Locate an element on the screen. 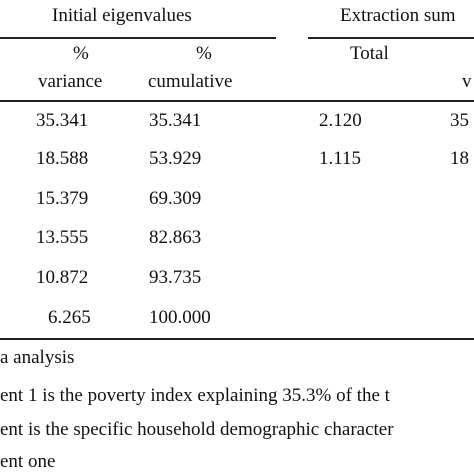  cell-total: 1.115 is located at coordinates (340, 158).